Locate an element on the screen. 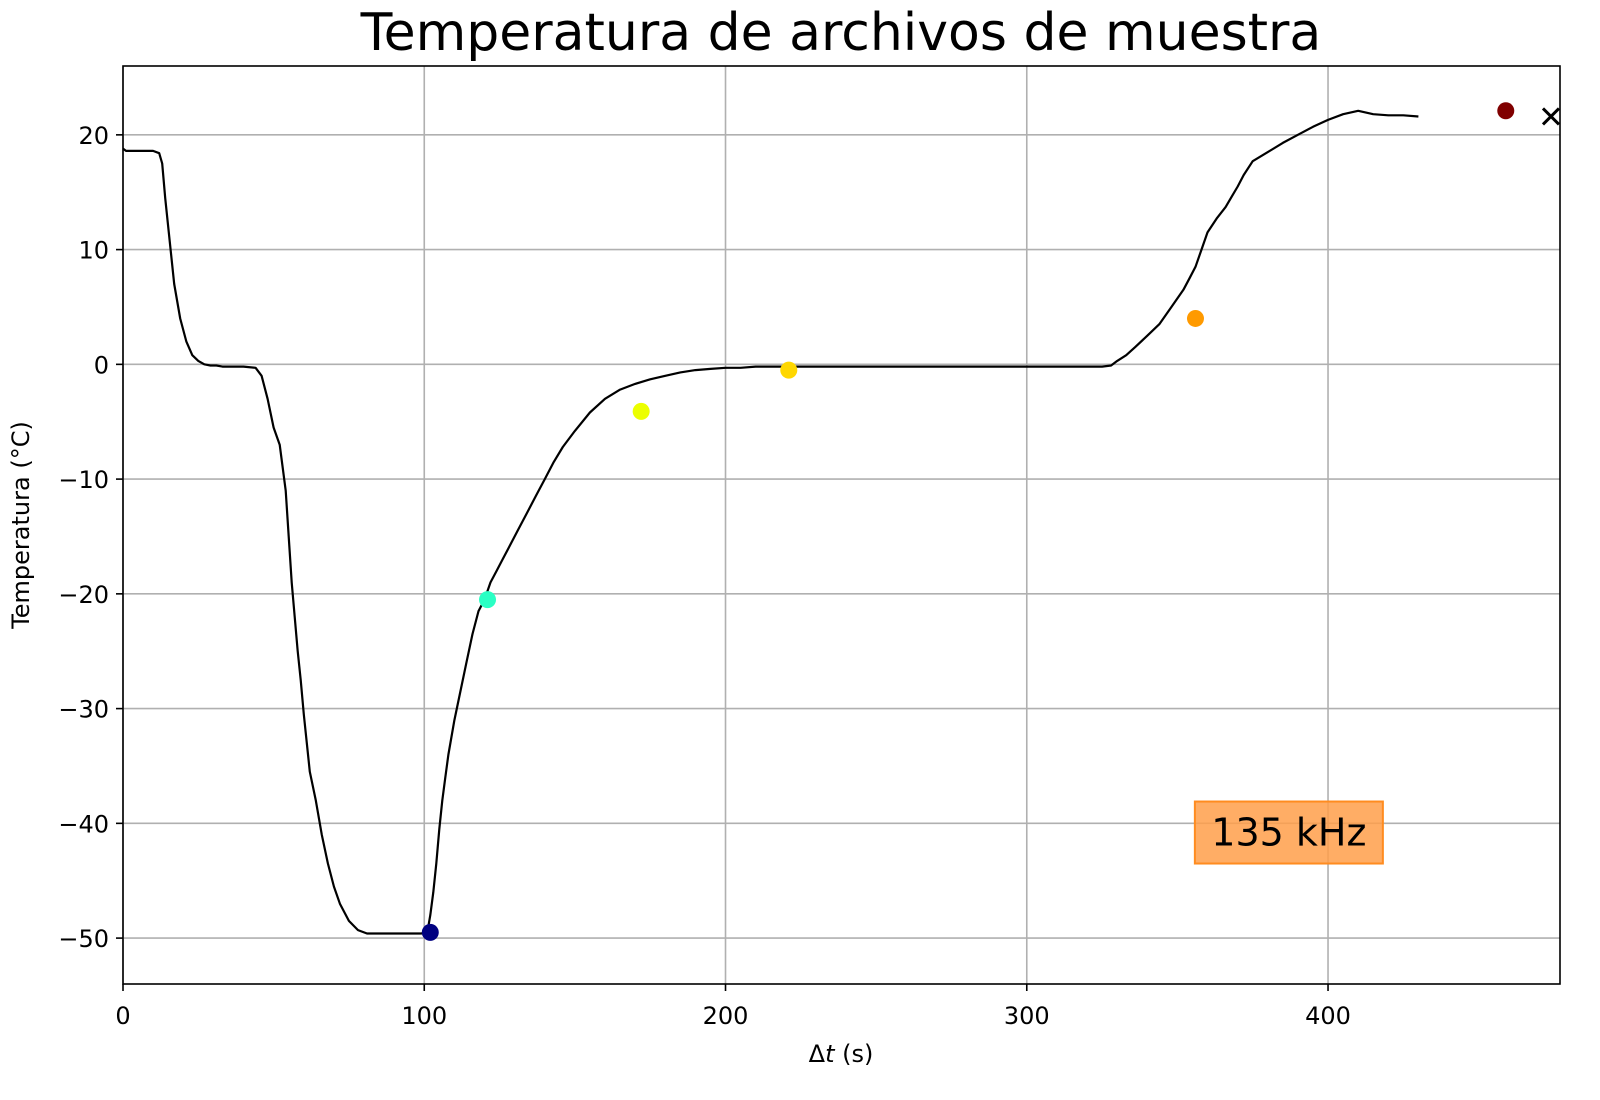 Image resolution: width=1600 pixels, height=1100 pixels. y-axis-label: Temperatura (°C) is located at coordinates (21, 525).